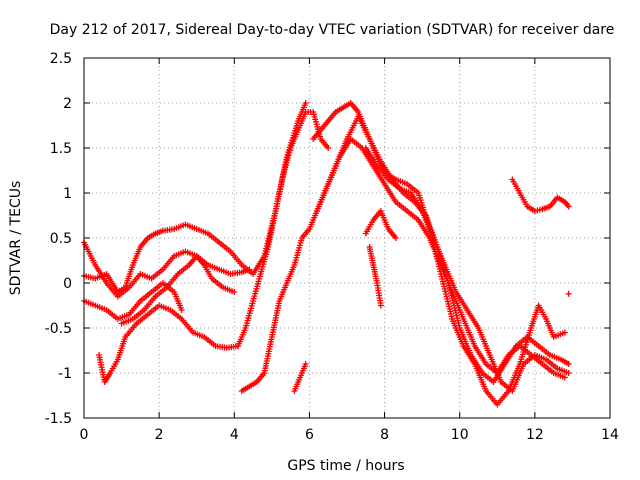 This screenshot has width=640, height=480. What do you see at coordinates (234, 435) in the screenshot?
I see `x-tick-label: 4` at bounding box center [234, 435].